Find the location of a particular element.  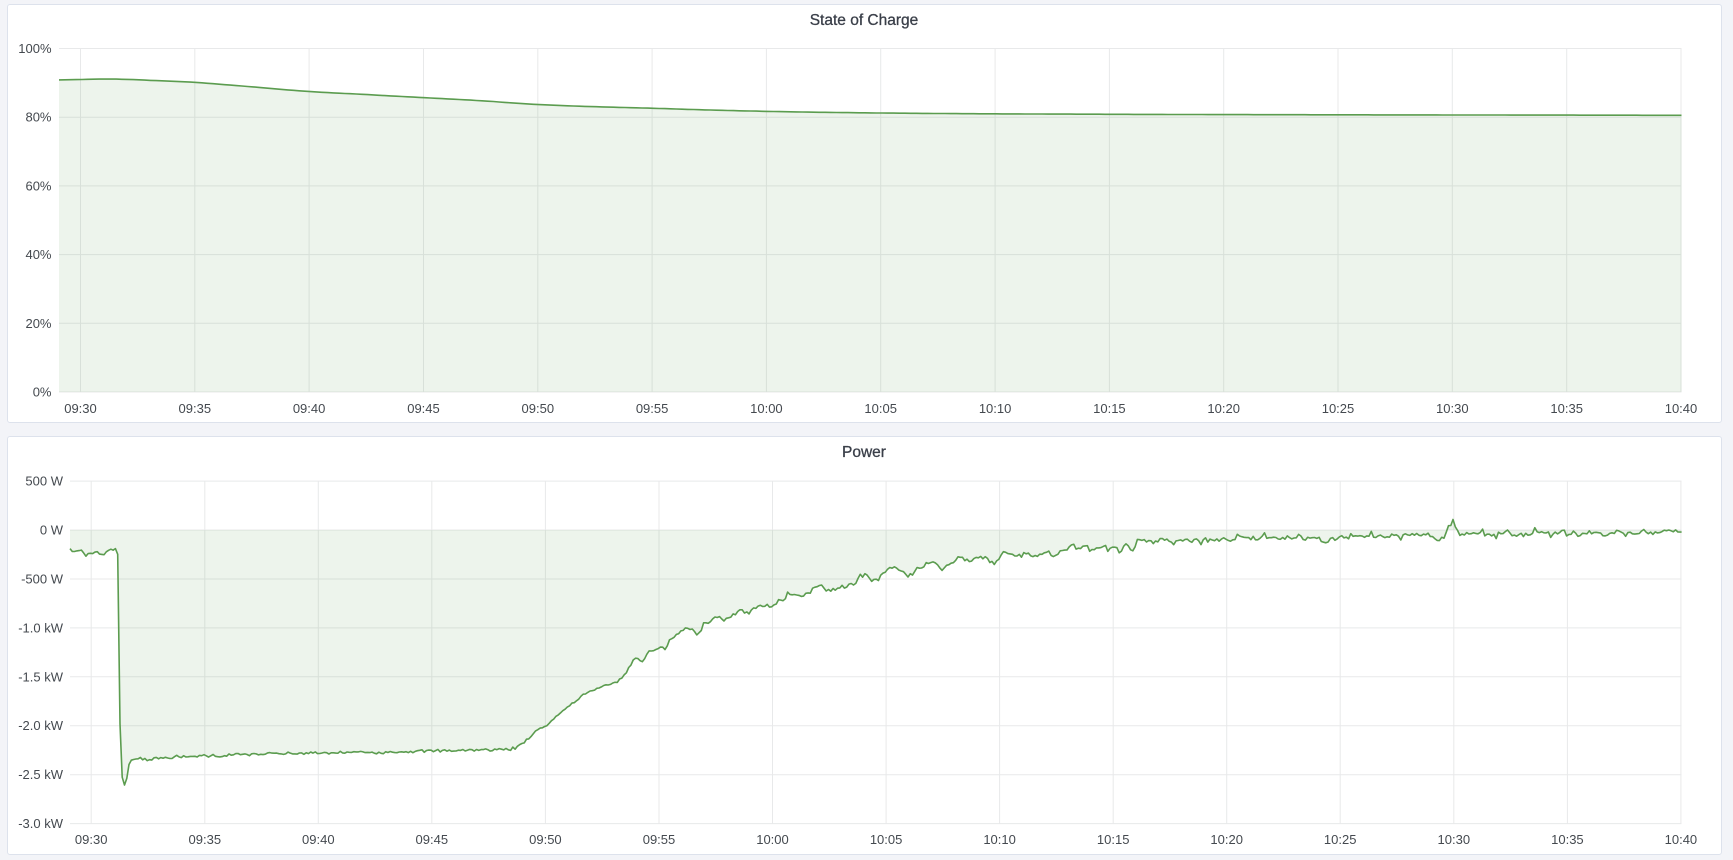

svg-text: -2.5 kW is located at coordinates (41, 774).